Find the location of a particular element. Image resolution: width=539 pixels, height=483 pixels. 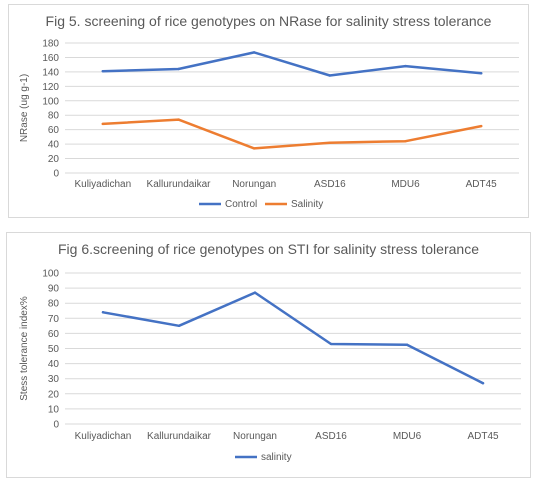

sti-y-tick-label: 20 is located at coordinates (54, 394).